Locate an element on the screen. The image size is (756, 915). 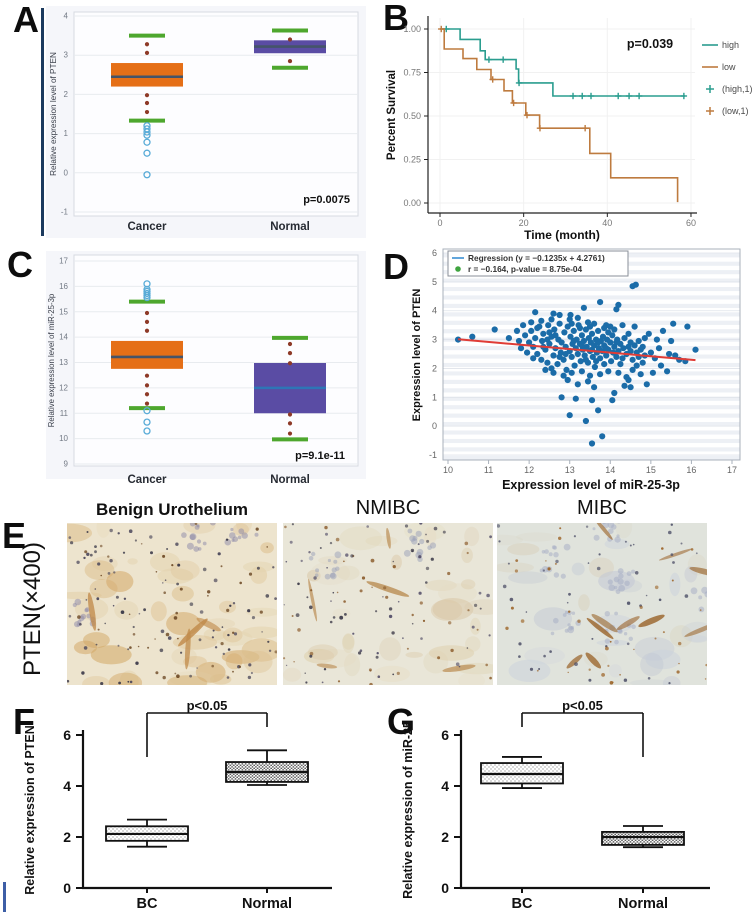
category-label: Cancer is located at coordinates (148, 480).